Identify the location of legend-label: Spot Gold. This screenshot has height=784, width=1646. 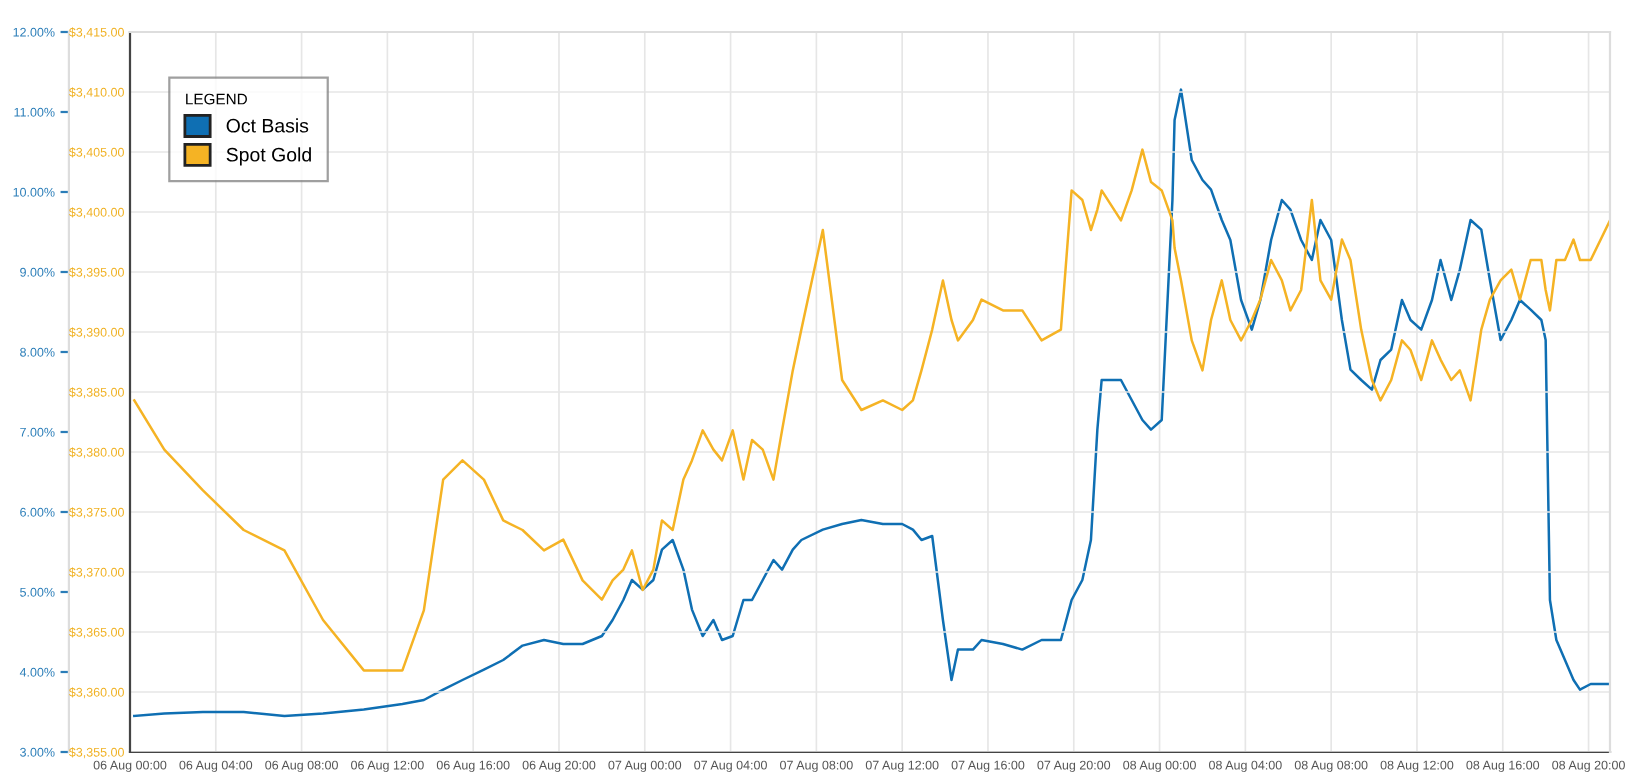
(268, 156).